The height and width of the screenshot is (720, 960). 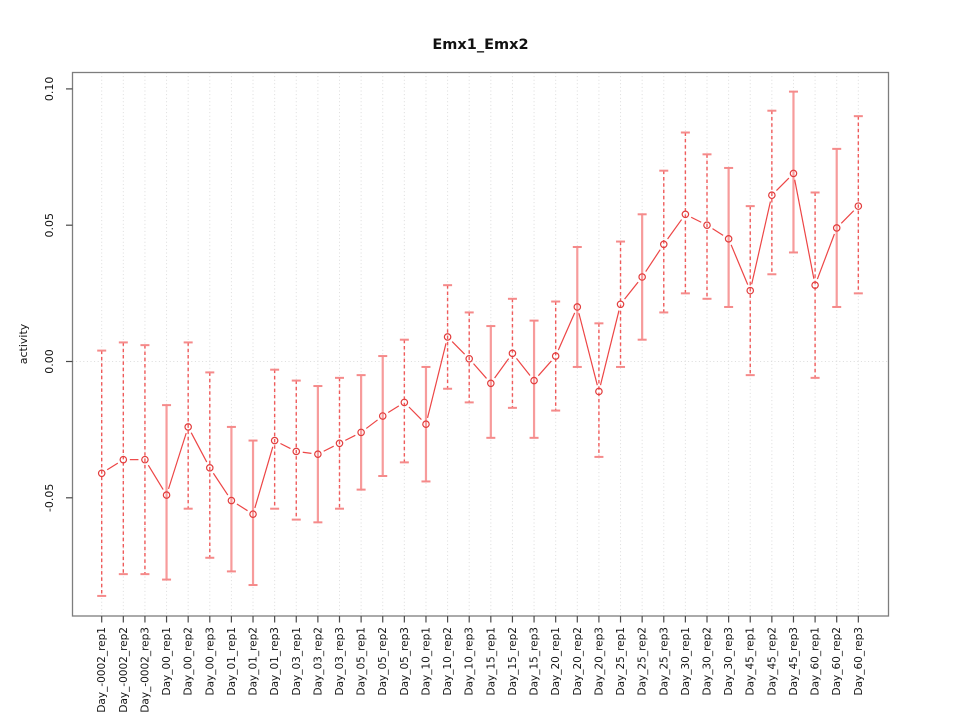 I want to click on x-tick-label: Day_45_rep2, so click(x=772, y=661).